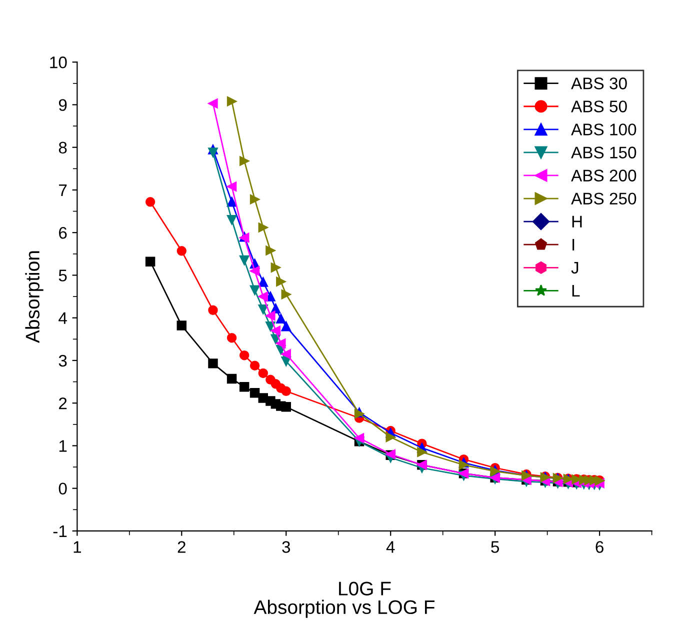 Image resolution: width=689 pixels, height=621 pixels. Describe the element at coordinates (62, 318) in the screenshot. I see `y-tick-label: 4` at that location.